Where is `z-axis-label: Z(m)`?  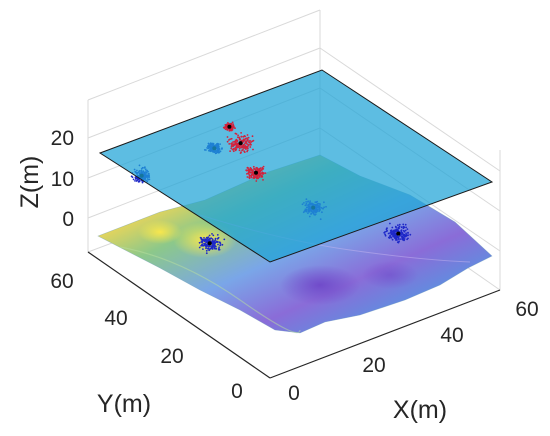
z-axis-label: Z(m) is located at coordinates (30, 182).